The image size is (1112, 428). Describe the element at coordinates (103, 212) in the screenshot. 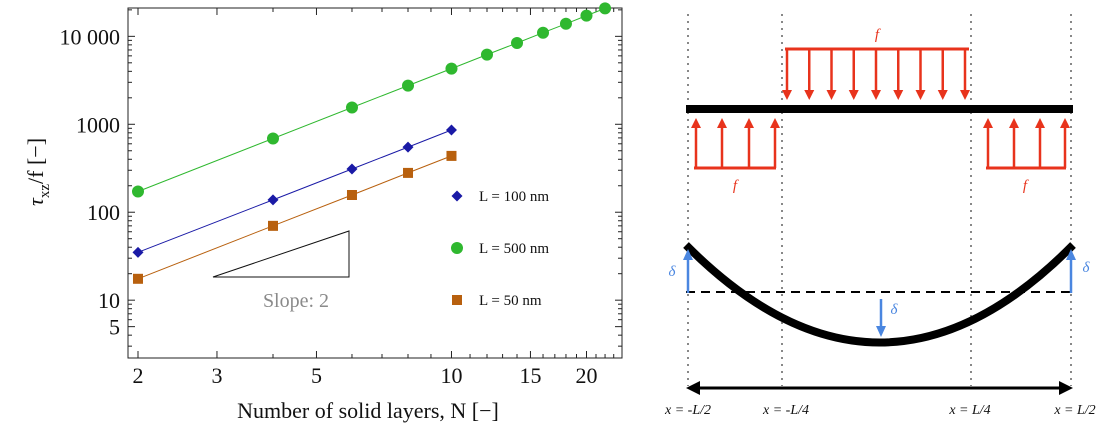

I see `y-tick-label: 100` at that location.